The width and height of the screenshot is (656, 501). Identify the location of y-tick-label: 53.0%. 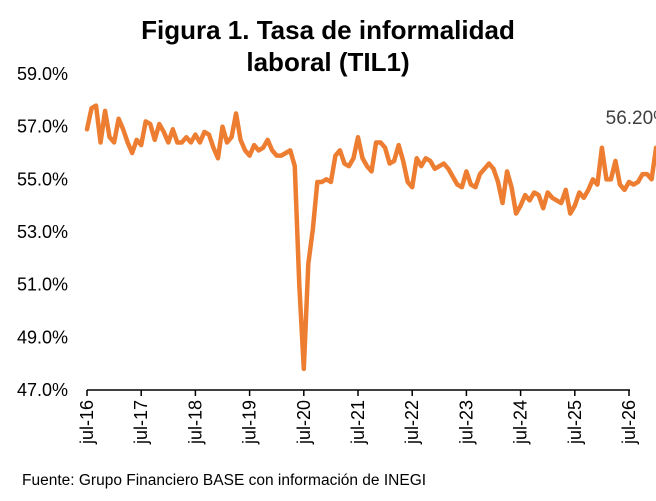
(42, 232).